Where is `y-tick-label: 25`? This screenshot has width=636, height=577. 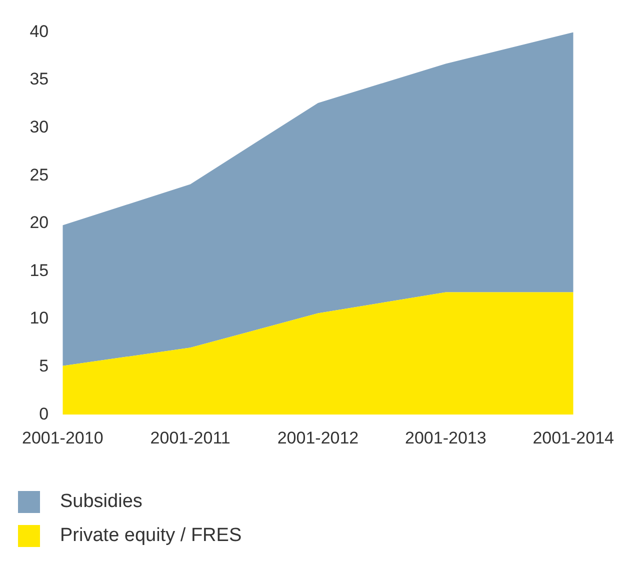
y-tick-label: 25 is located at coordinates (39, 174).